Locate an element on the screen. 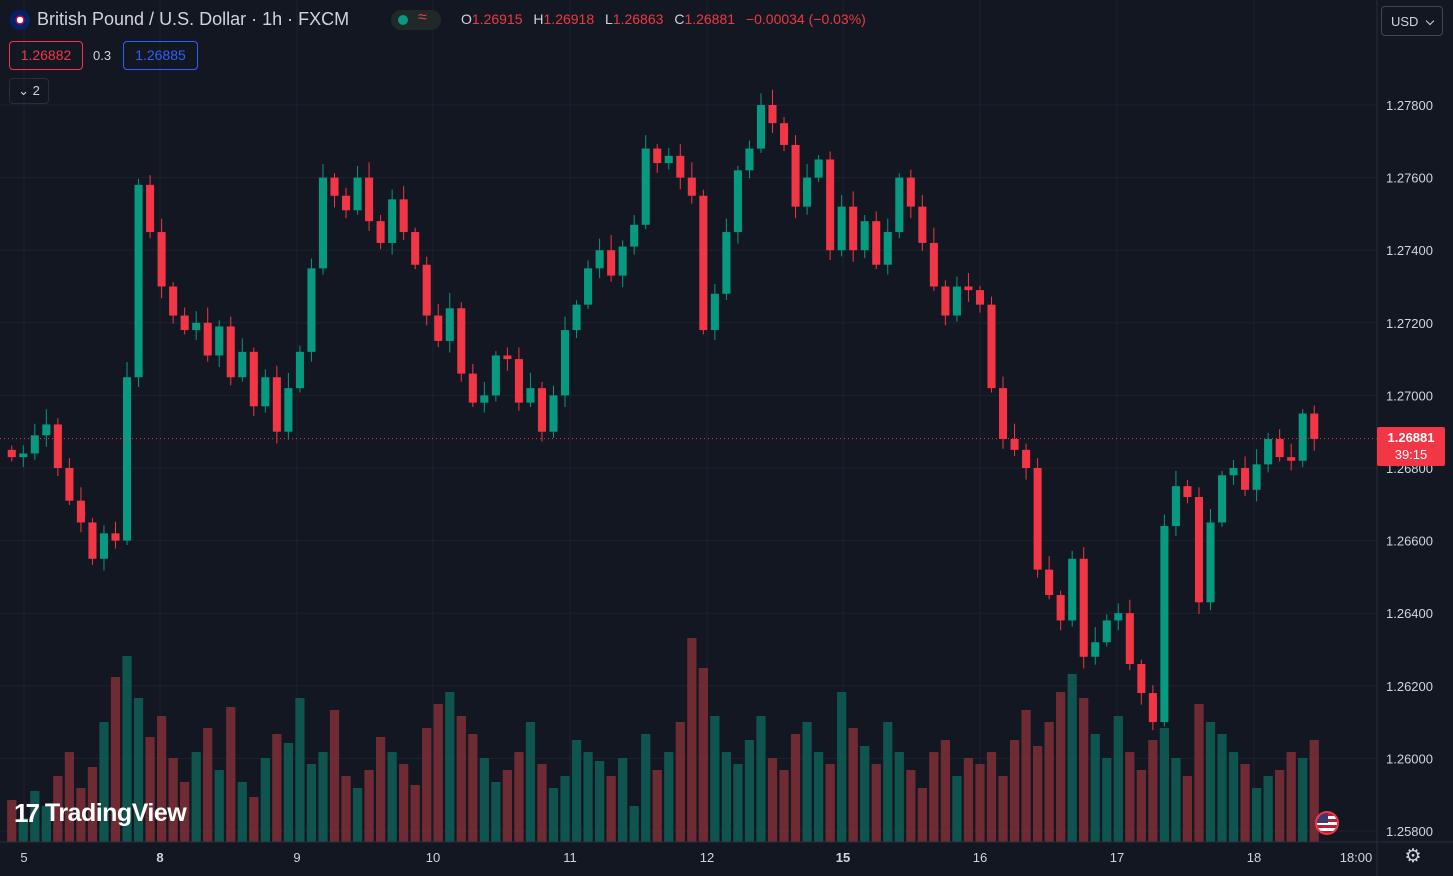 This screenshot has width=1453, height=876. time-tick-label: 5 is located at coordinates (23, 857).